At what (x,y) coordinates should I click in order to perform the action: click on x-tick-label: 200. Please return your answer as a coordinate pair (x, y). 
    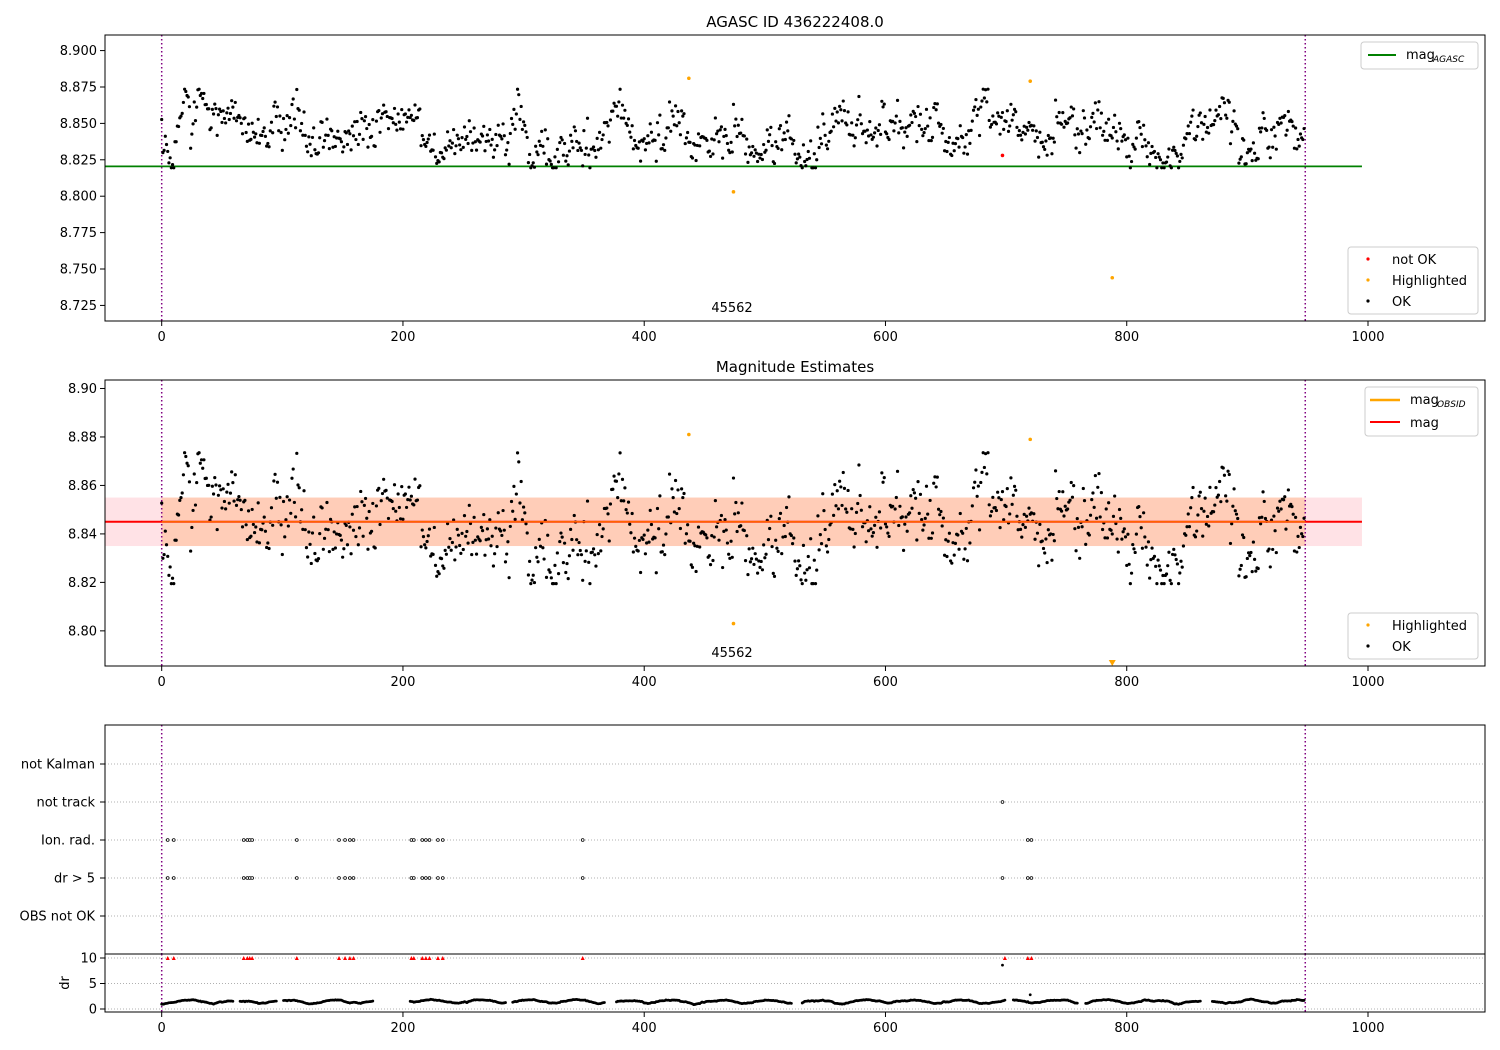
    Looking at the image, I should click on (403, 1028).